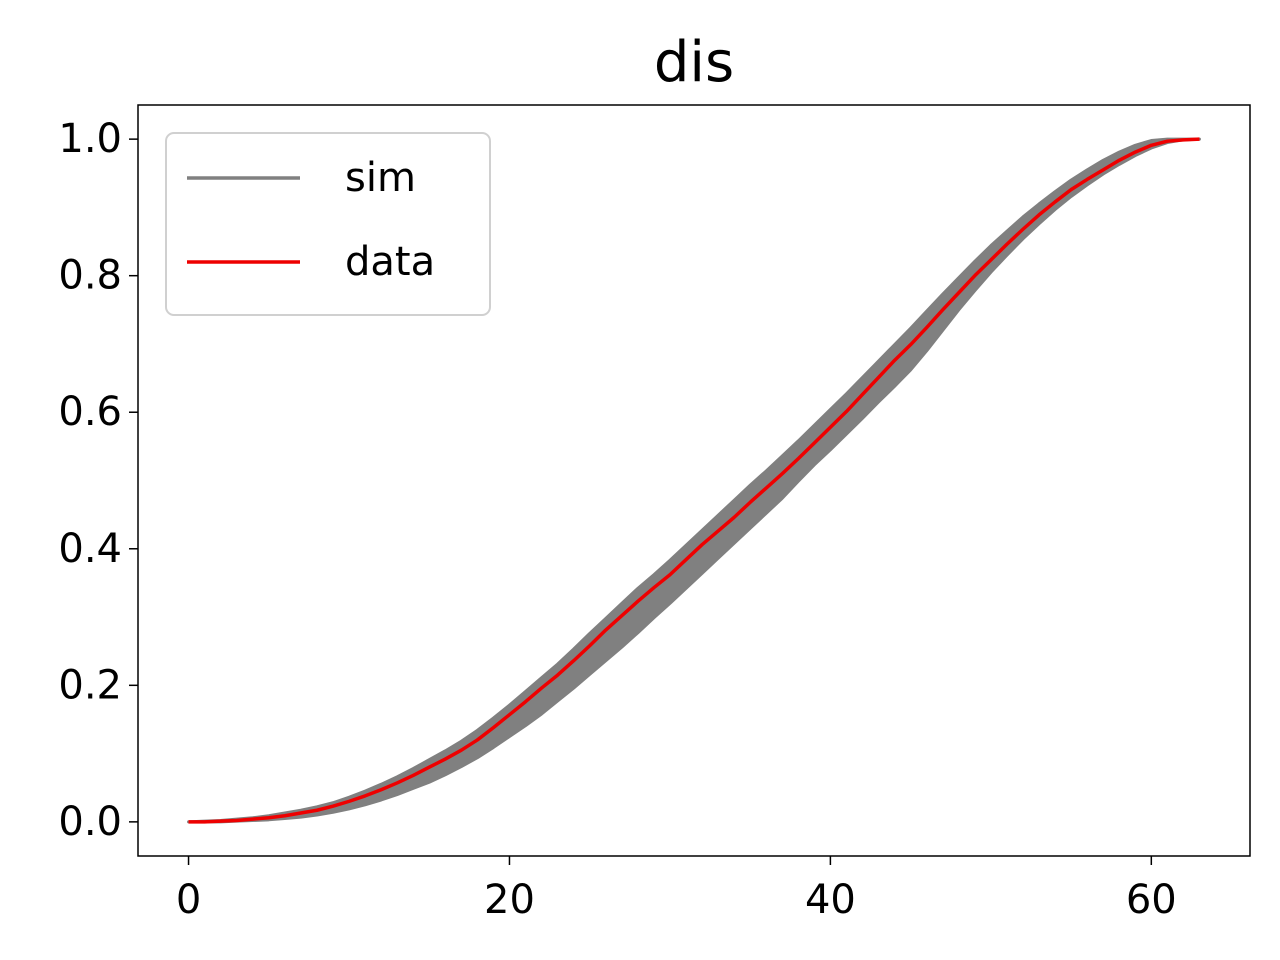 The width and height of the screenshot is (1280, 960). Describe the element at coordinates (1151, 900) in the screenshot. I see `x-tick-label: 60` at that location.